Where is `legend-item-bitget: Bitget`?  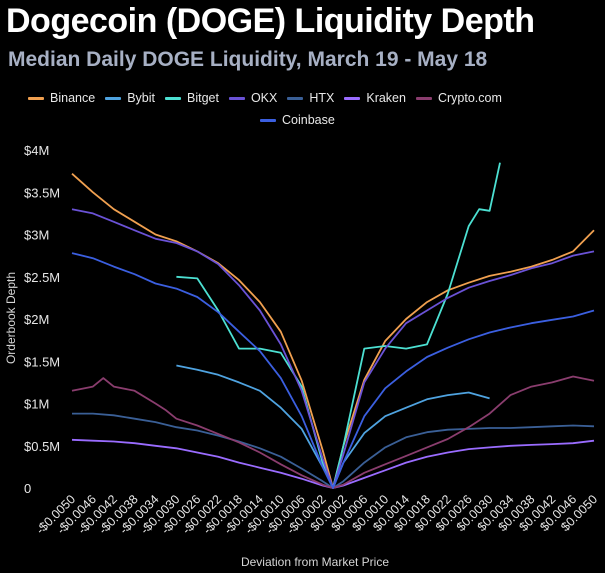
legend-item-bitget: Bitget is located at coordinates (191, 98).